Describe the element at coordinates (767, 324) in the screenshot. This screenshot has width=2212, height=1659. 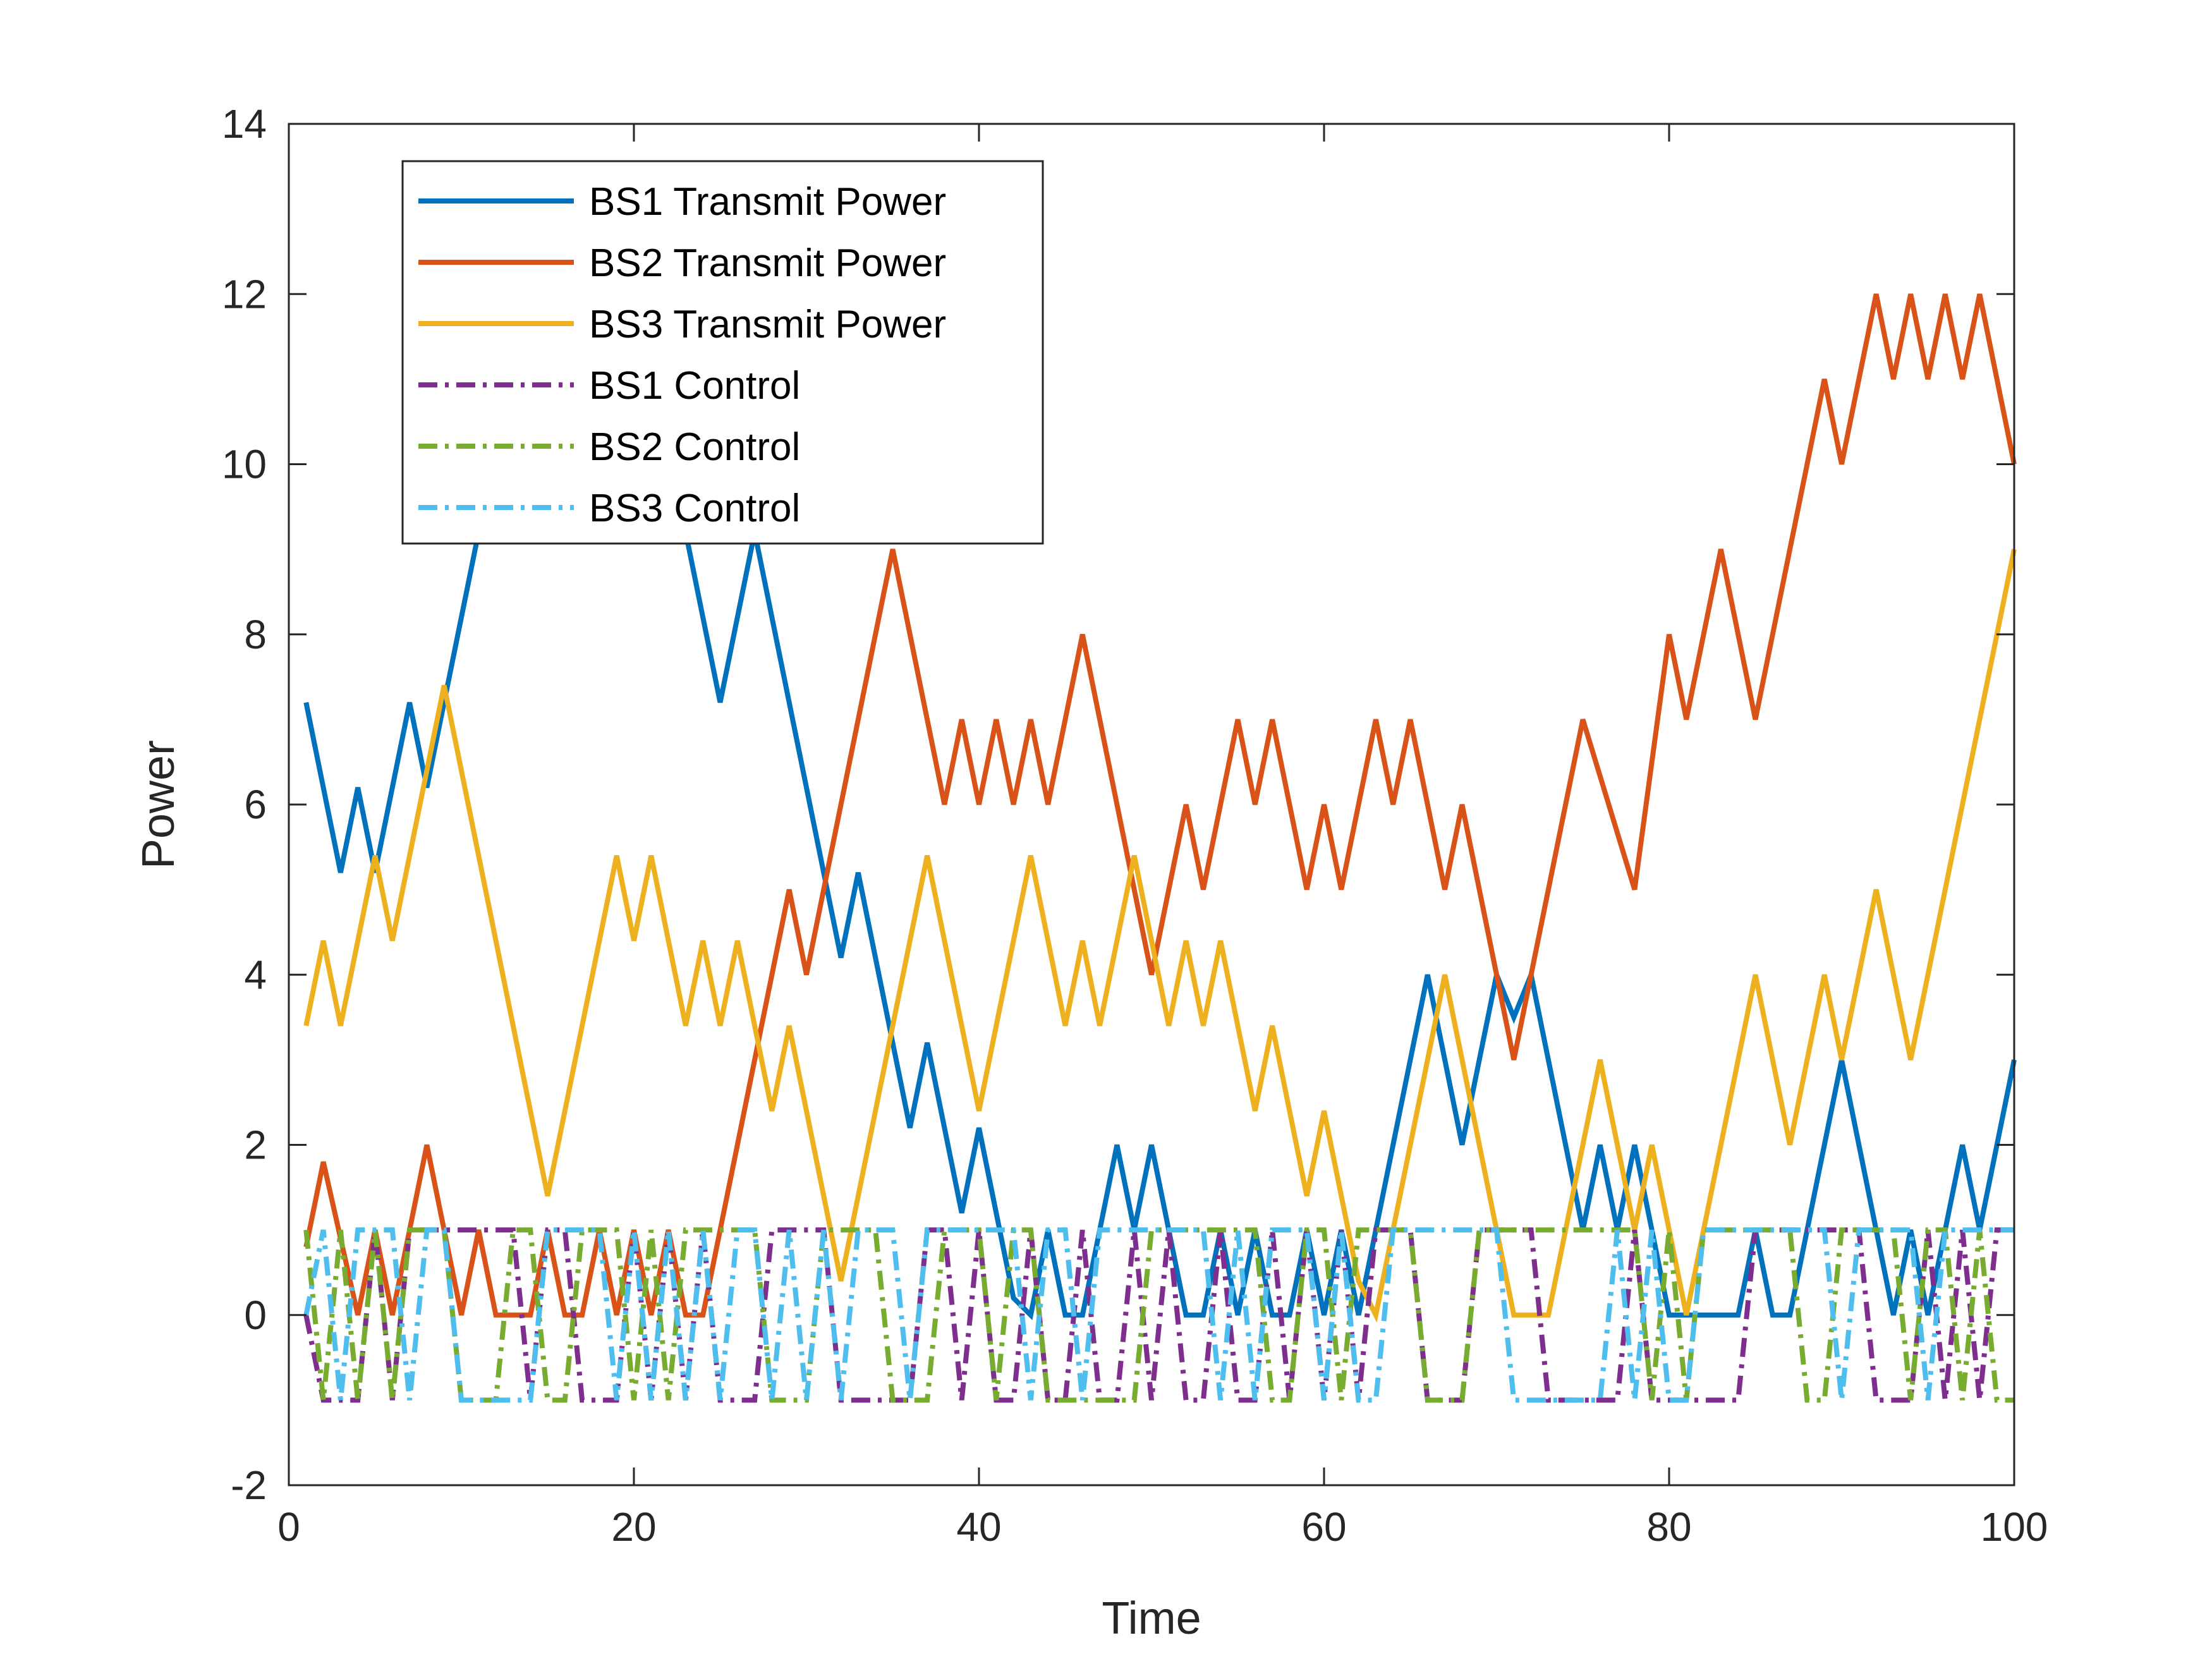
I see `legend-label: BS3 Transmit Power` at that location.